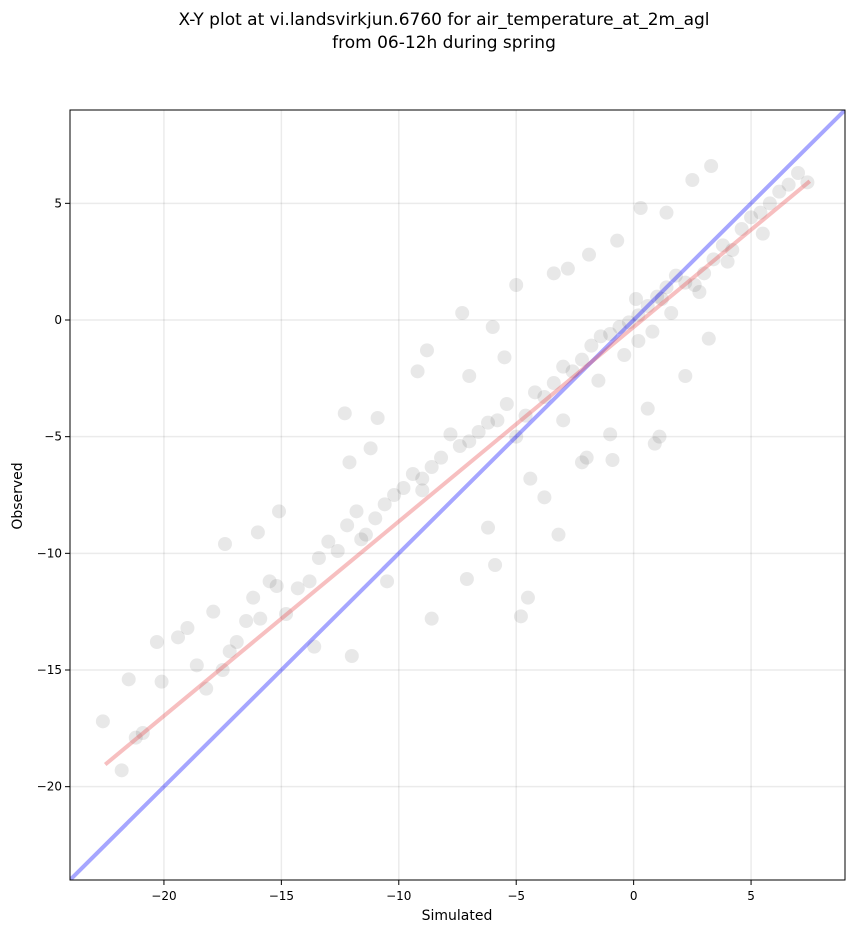  Describe the element at coordinates (516, 896) in the screenshot. I see `x-tick-label: −5` at that location.